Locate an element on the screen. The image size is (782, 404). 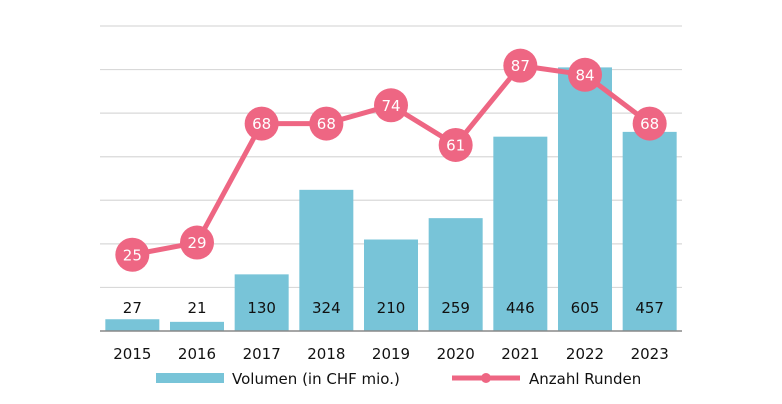
legend-label-bar: Volumen (in CHF mio.) is located at coordinates (316, 379).